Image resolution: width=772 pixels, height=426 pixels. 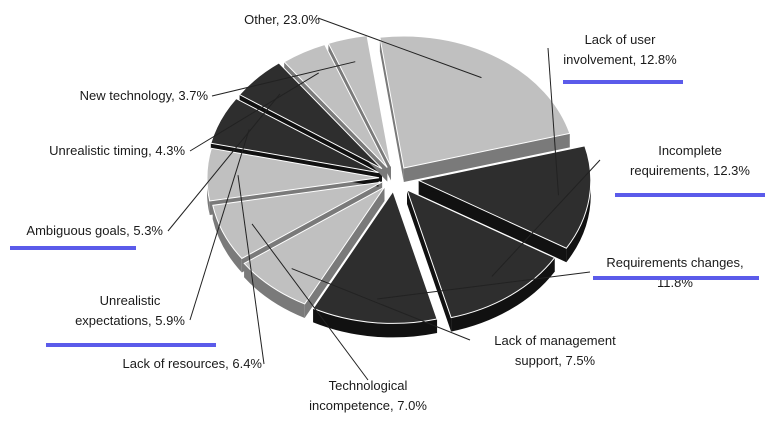 What do you see at coordinates (555, 350) in the screenshot?
I see `slice-label: Lack of management support, 7.5%` at bounding box center [555, 350].